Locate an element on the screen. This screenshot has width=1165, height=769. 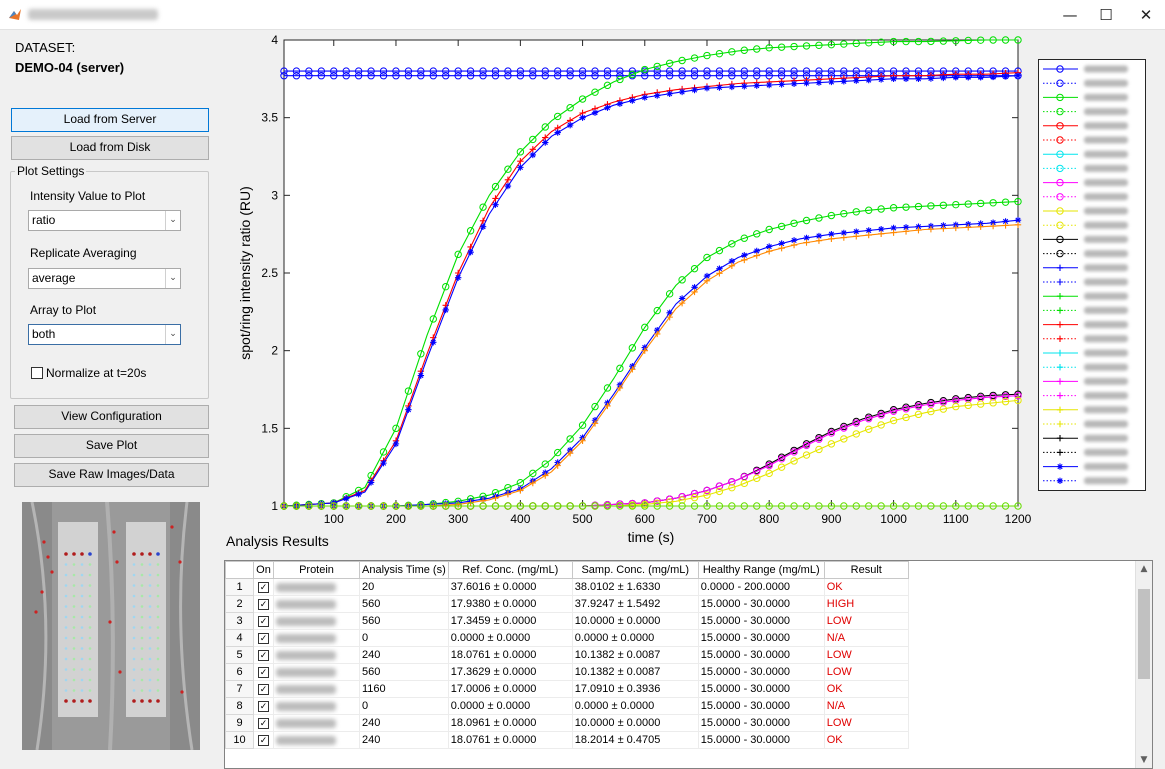
maximize-icon: ☐ is located at coordinates (1106, 15).